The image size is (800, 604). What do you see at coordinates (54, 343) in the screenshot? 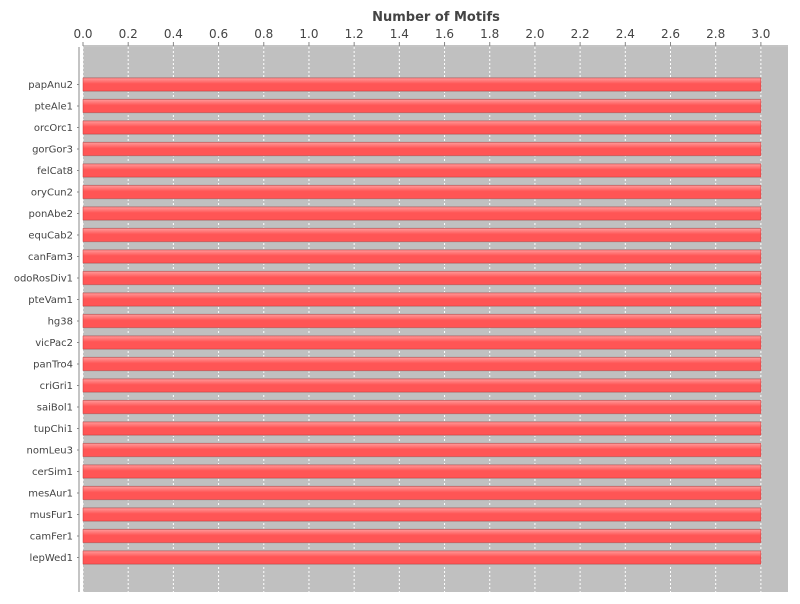
I see `y-tick-label: vicPac2` at bounding box center [54, 343].